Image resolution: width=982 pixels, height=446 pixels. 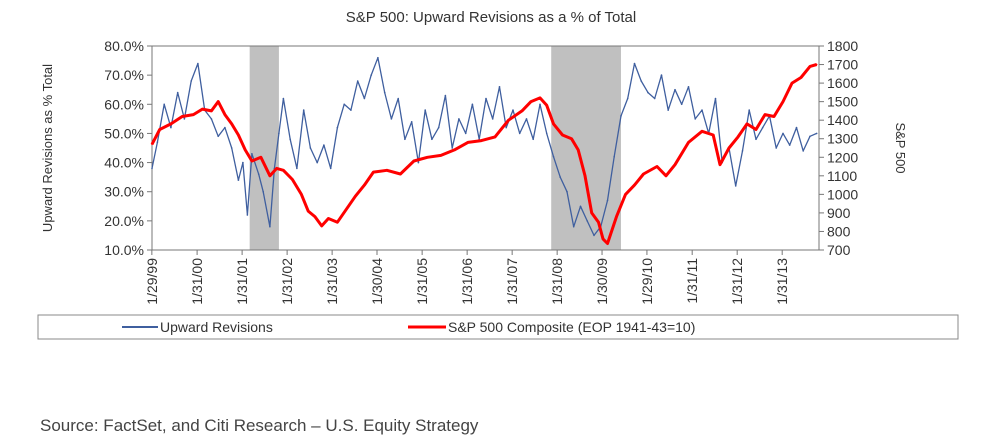 I want to click on x-tick-label: 1/31/07, so click(x=512, y=281).